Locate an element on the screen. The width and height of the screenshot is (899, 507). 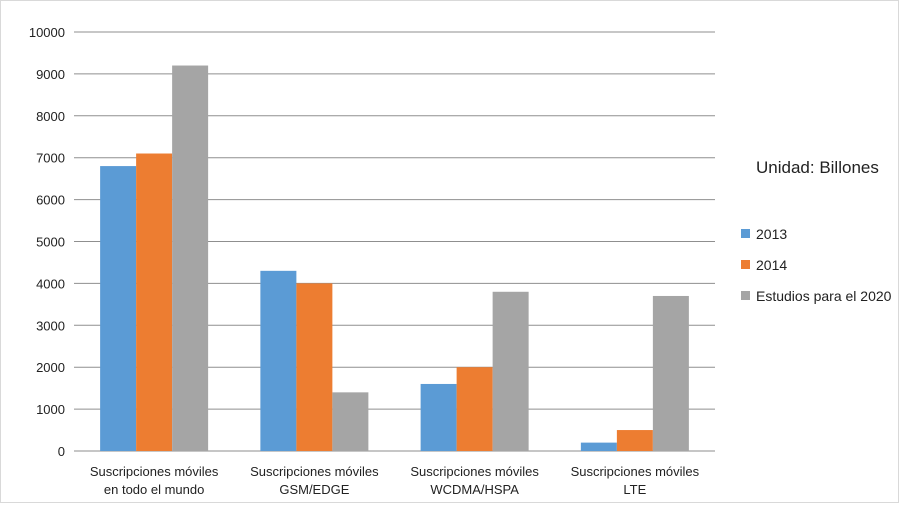
unit-note: Unidad: Billones is located at coordinates (817, 167).